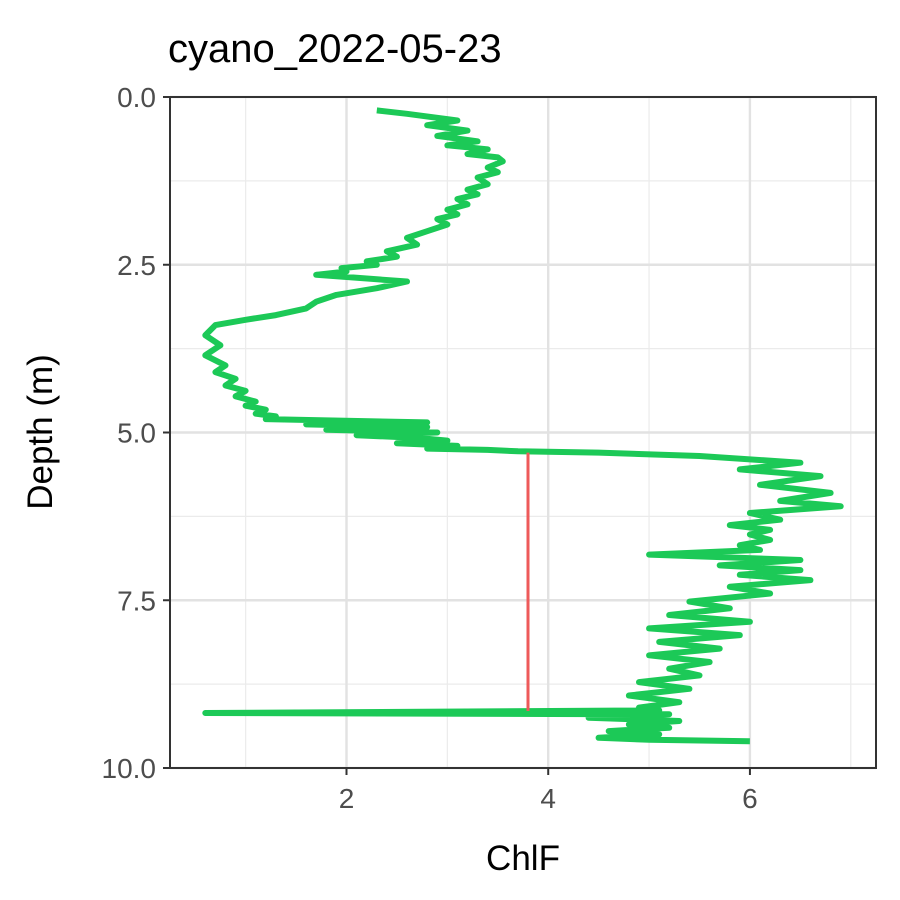  I want to click on x-tick-label: 2, so click(347, 798).